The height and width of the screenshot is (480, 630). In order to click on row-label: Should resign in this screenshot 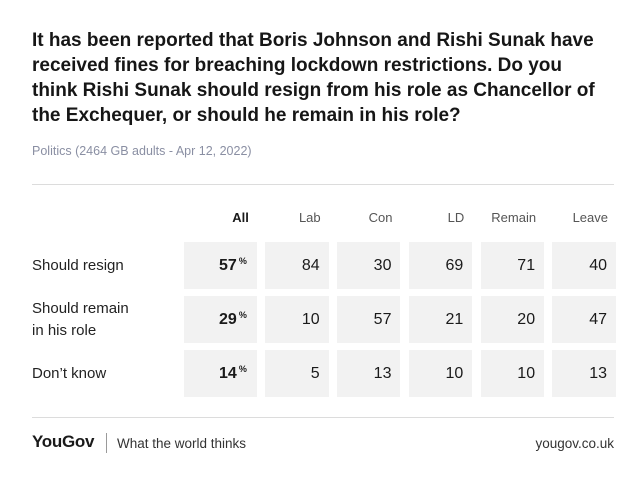, I will do `click(108, 265)`.